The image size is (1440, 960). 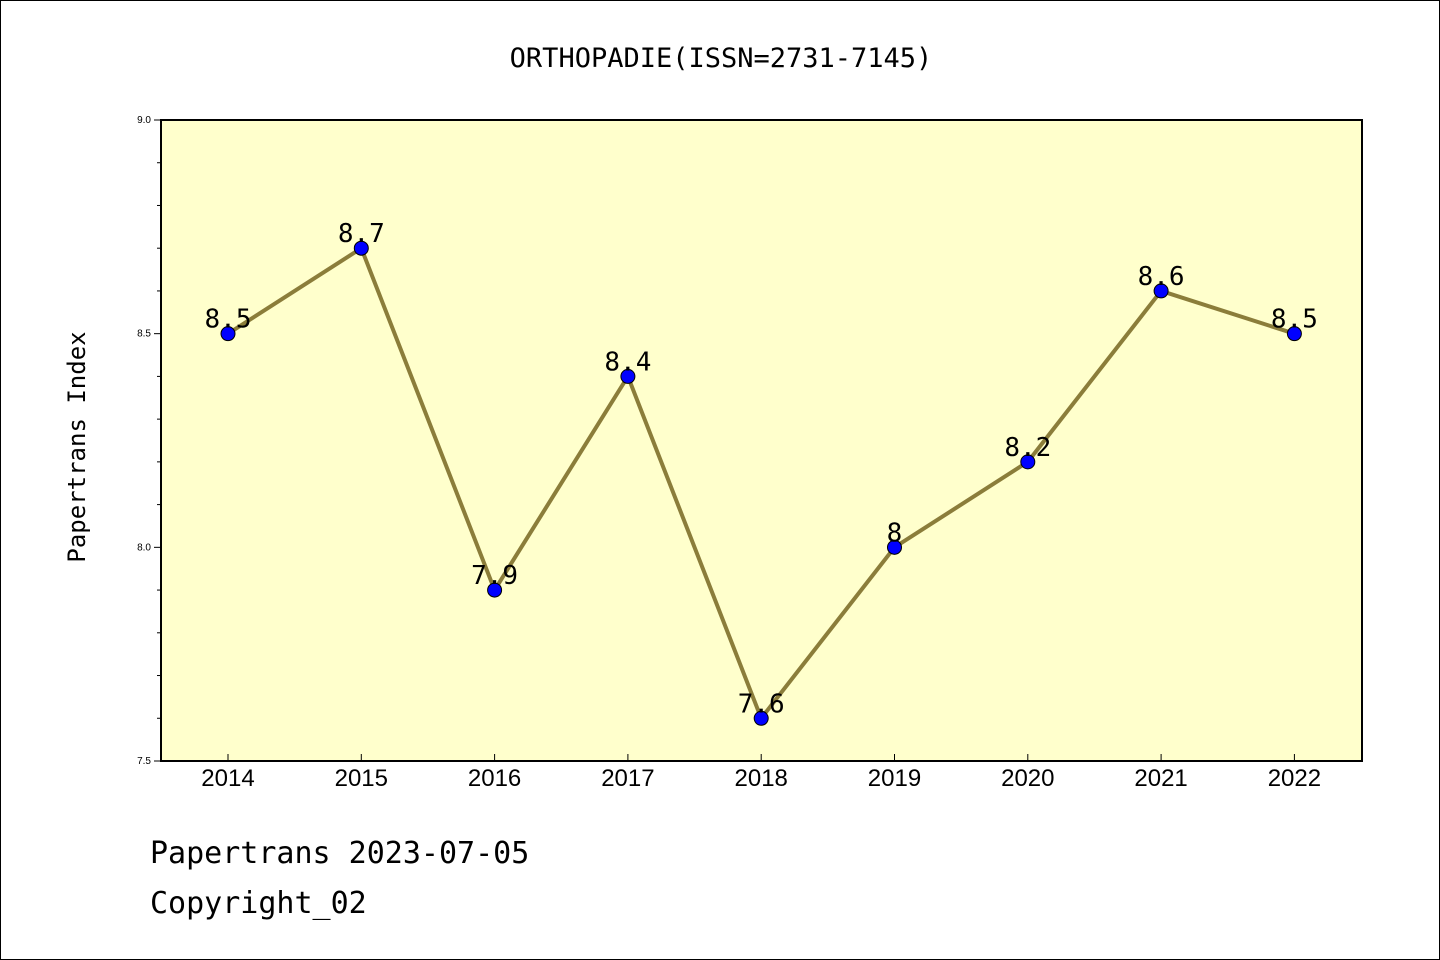 I want to click on footer-date: Papertrans 2023-07-05, so click(x=340, y=853).